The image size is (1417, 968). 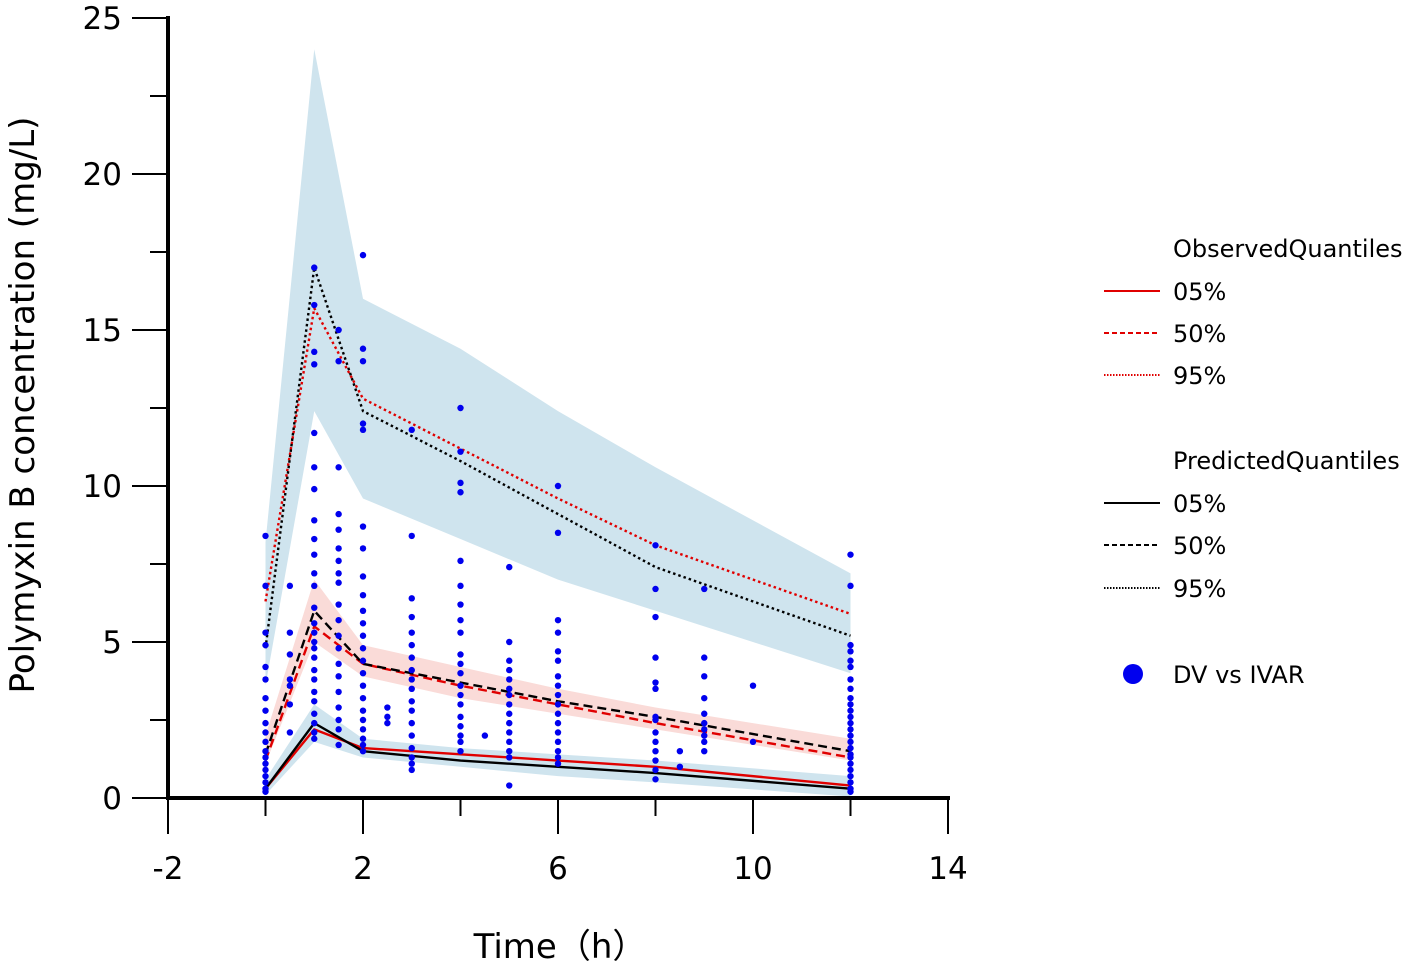 I want to click on x-tick-label: 2, so click(x=363, y=869).